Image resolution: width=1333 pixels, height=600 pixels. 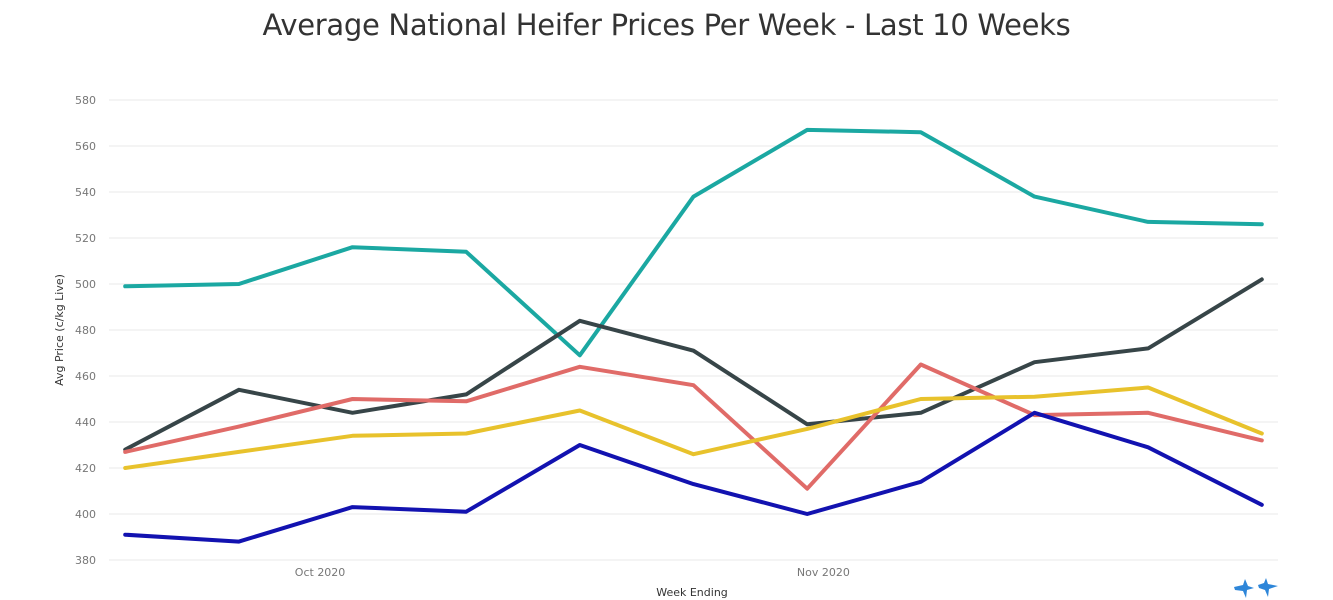 I want to click on y-tick-label: 480, so click(x=85, y=330).